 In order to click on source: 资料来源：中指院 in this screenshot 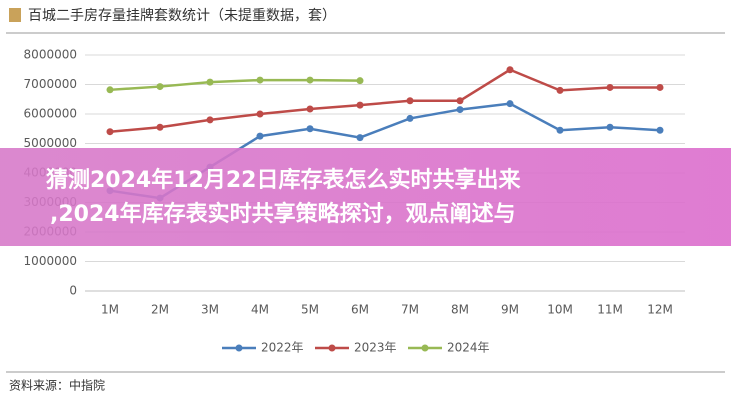, I will do `click(57, 385)`.